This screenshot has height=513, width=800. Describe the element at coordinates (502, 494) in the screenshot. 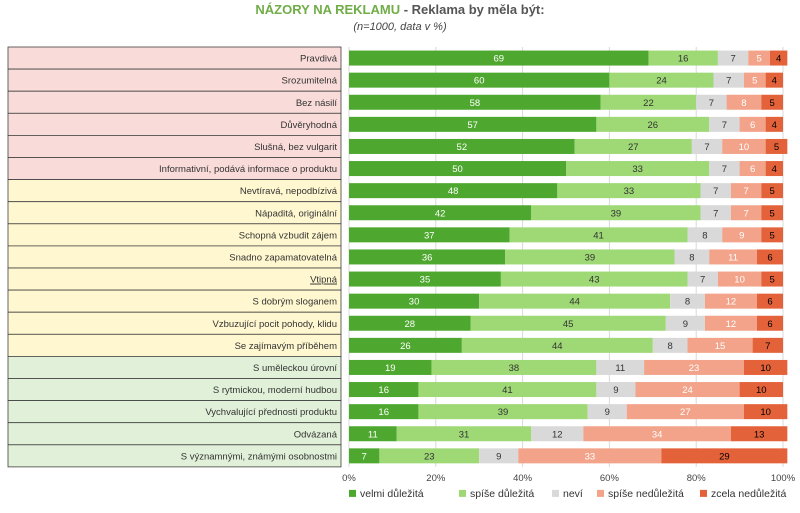

I see `legend-label: spíše důležitá` at that location.